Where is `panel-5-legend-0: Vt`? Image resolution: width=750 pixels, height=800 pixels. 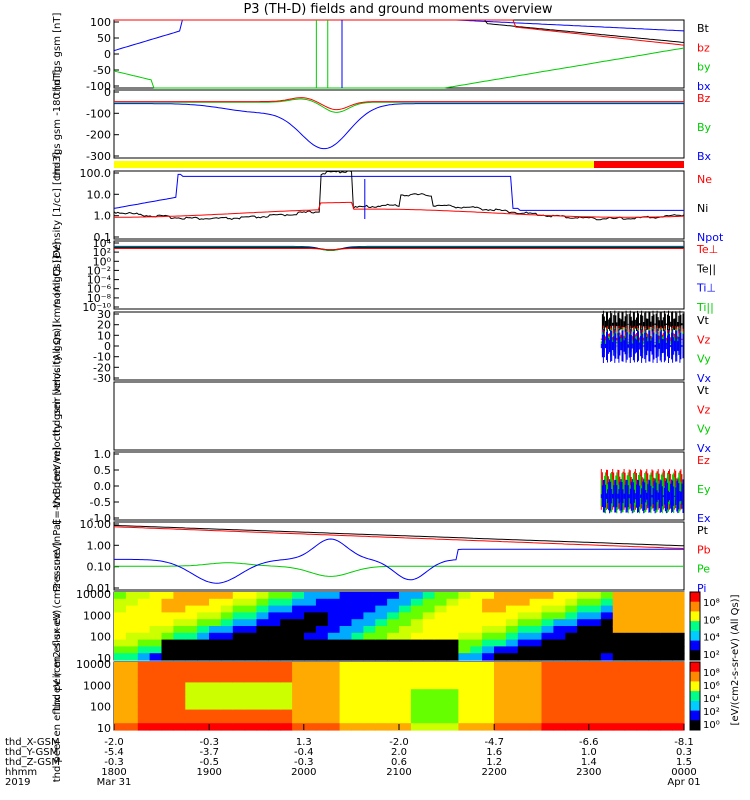 panel-5-legend-0: Vt is located at coordinates (703, 320).